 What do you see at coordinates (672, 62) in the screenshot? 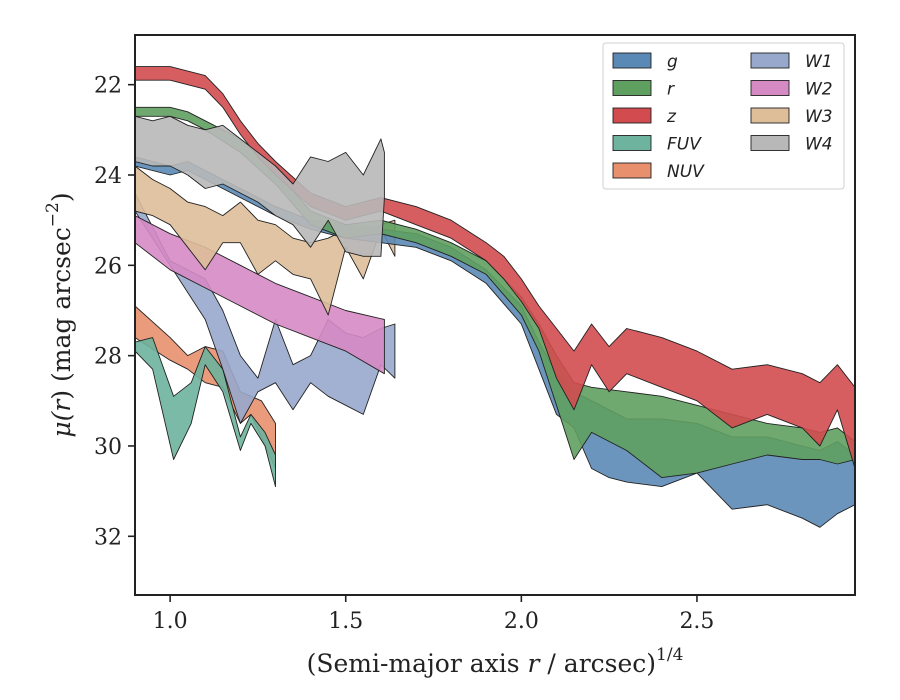
I see `legend-label: g` at bounding box center [672, 62].